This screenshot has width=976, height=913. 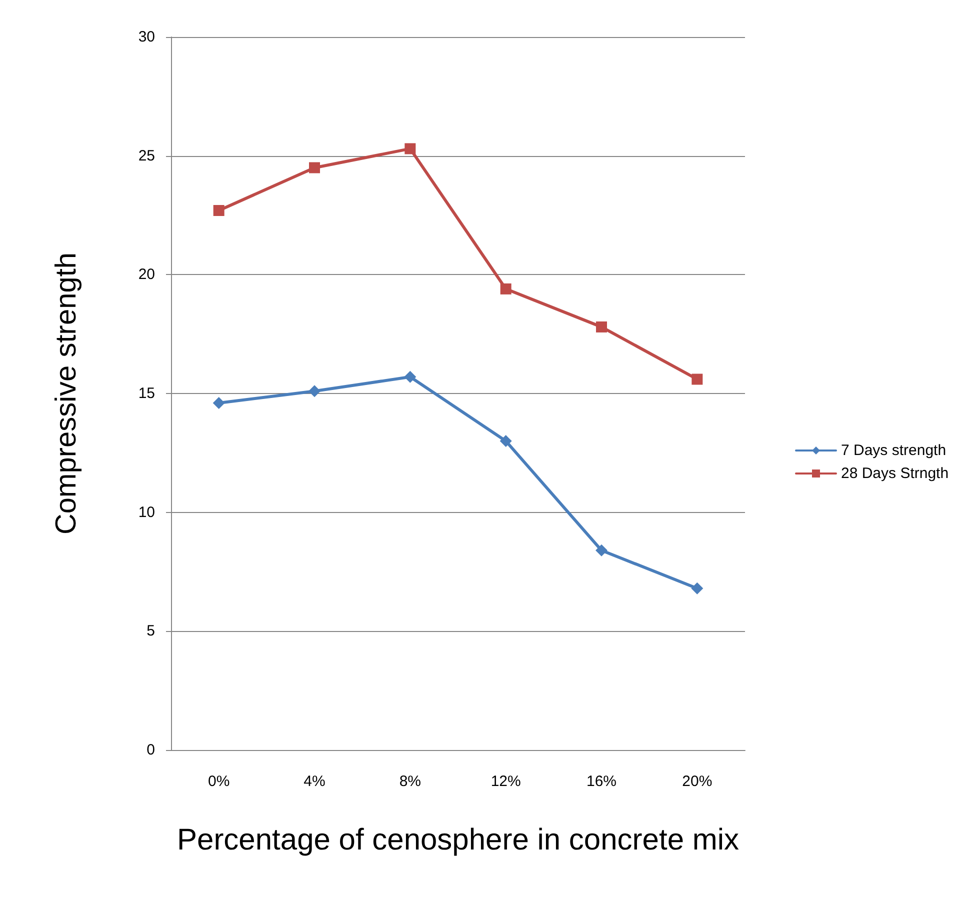 What do you see at coordinates (893, 450) in the screenshot?
I see `legend-label: 7 Days strength` at bounding box center [893, 450].